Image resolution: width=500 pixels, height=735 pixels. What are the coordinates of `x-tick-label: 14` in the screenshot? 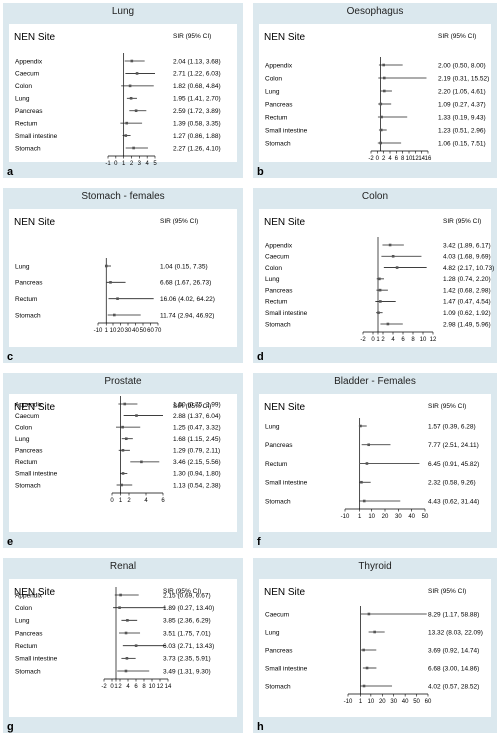 It's located at (421, 159).